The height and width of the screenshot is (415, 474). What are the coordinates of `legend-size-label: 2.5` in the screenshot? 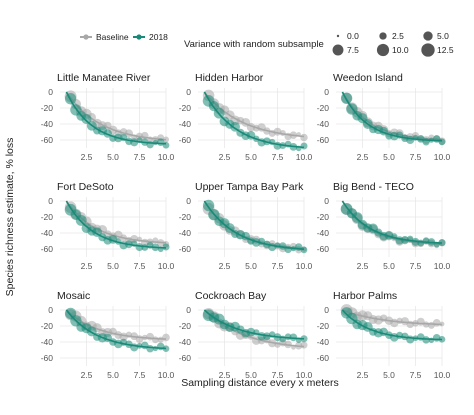 It's located at (398, 36).